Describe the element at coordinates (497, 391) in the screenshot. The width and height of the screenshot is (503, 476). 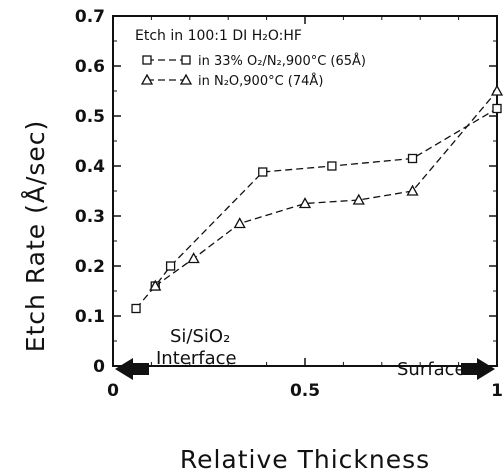
I see `x-tick-label: 1` at that location.